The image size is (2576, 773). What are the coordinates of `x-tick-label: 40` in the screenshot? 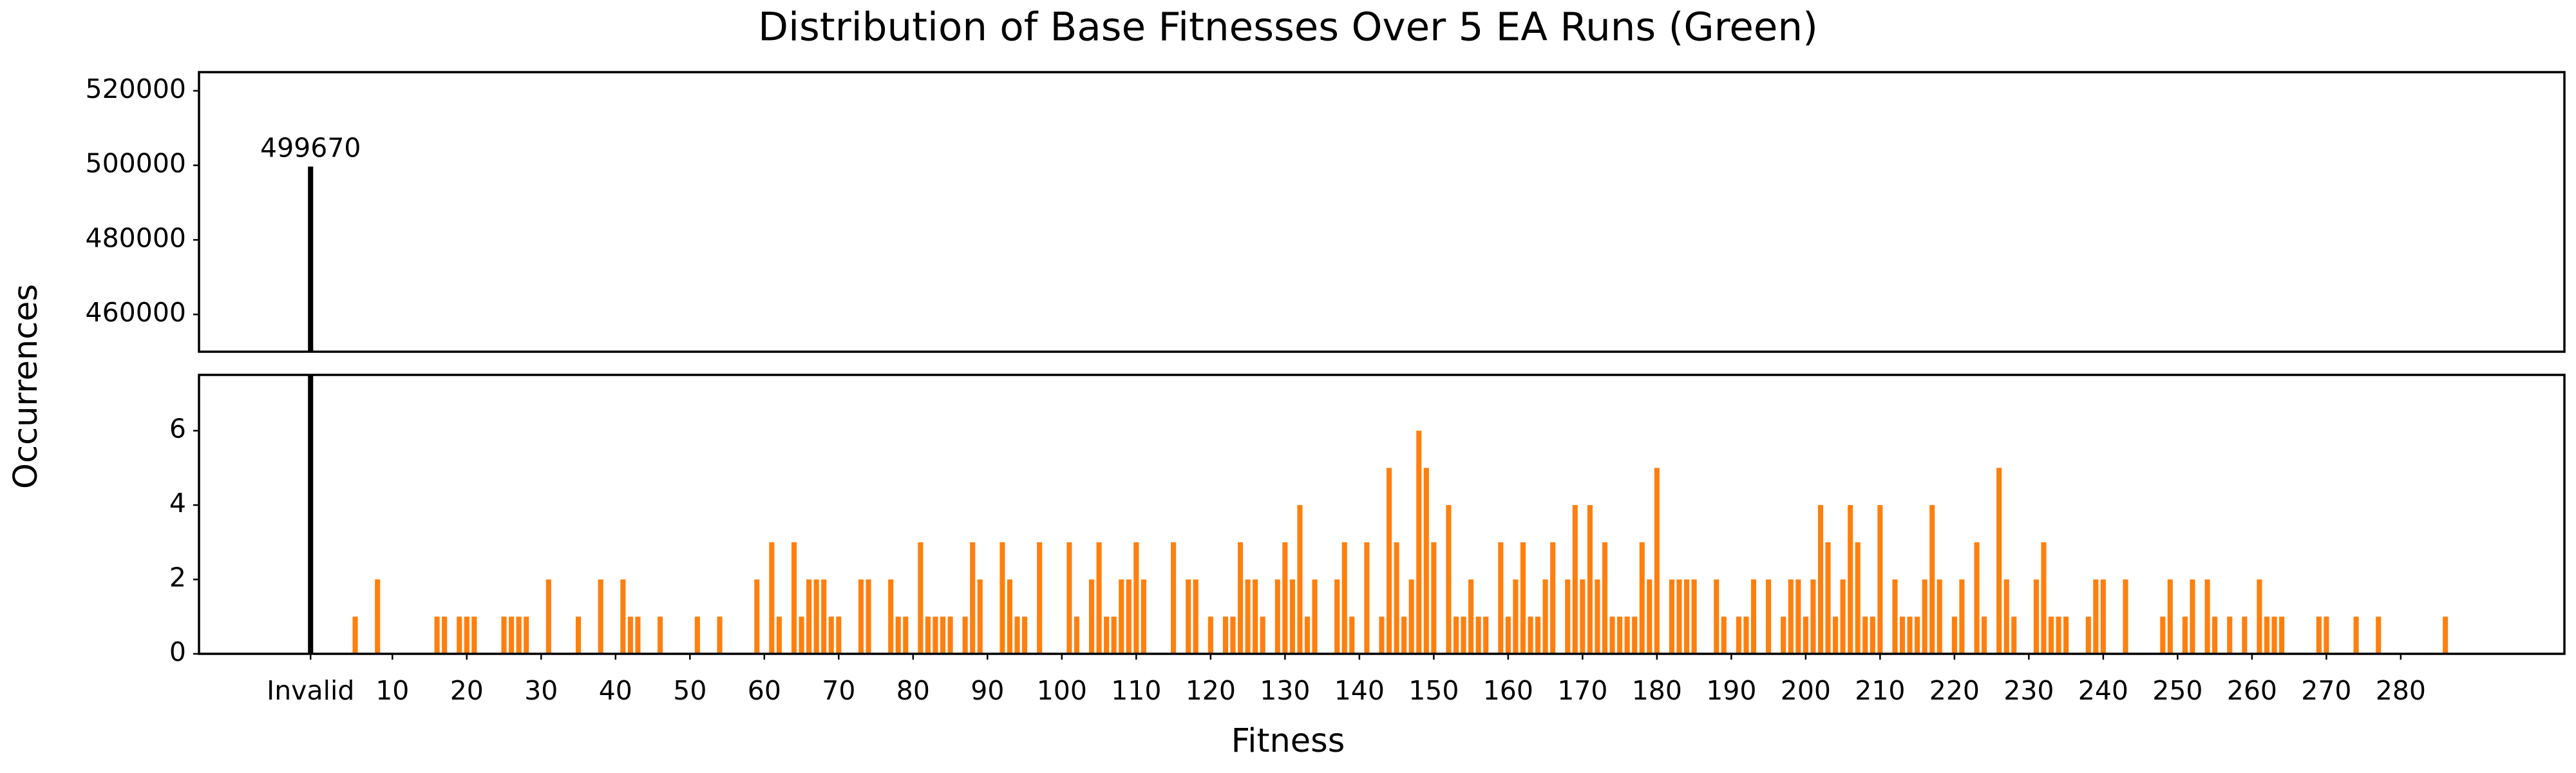 It's located at (615, 690).